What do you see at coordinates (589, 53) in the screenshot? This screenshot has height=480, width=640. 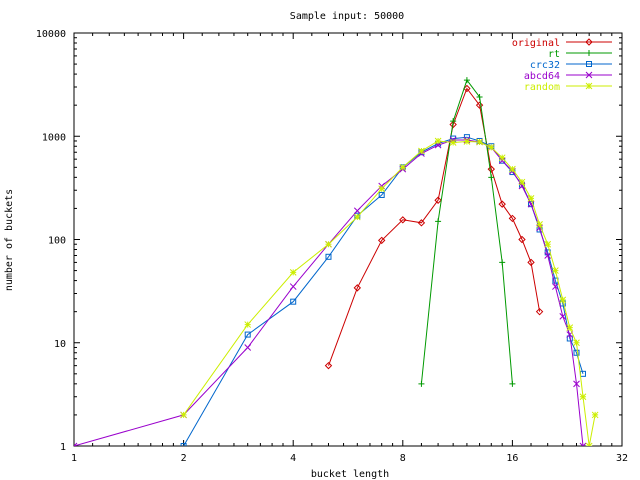 I see `legend-marker-rt` at bounding box center [589, 53].